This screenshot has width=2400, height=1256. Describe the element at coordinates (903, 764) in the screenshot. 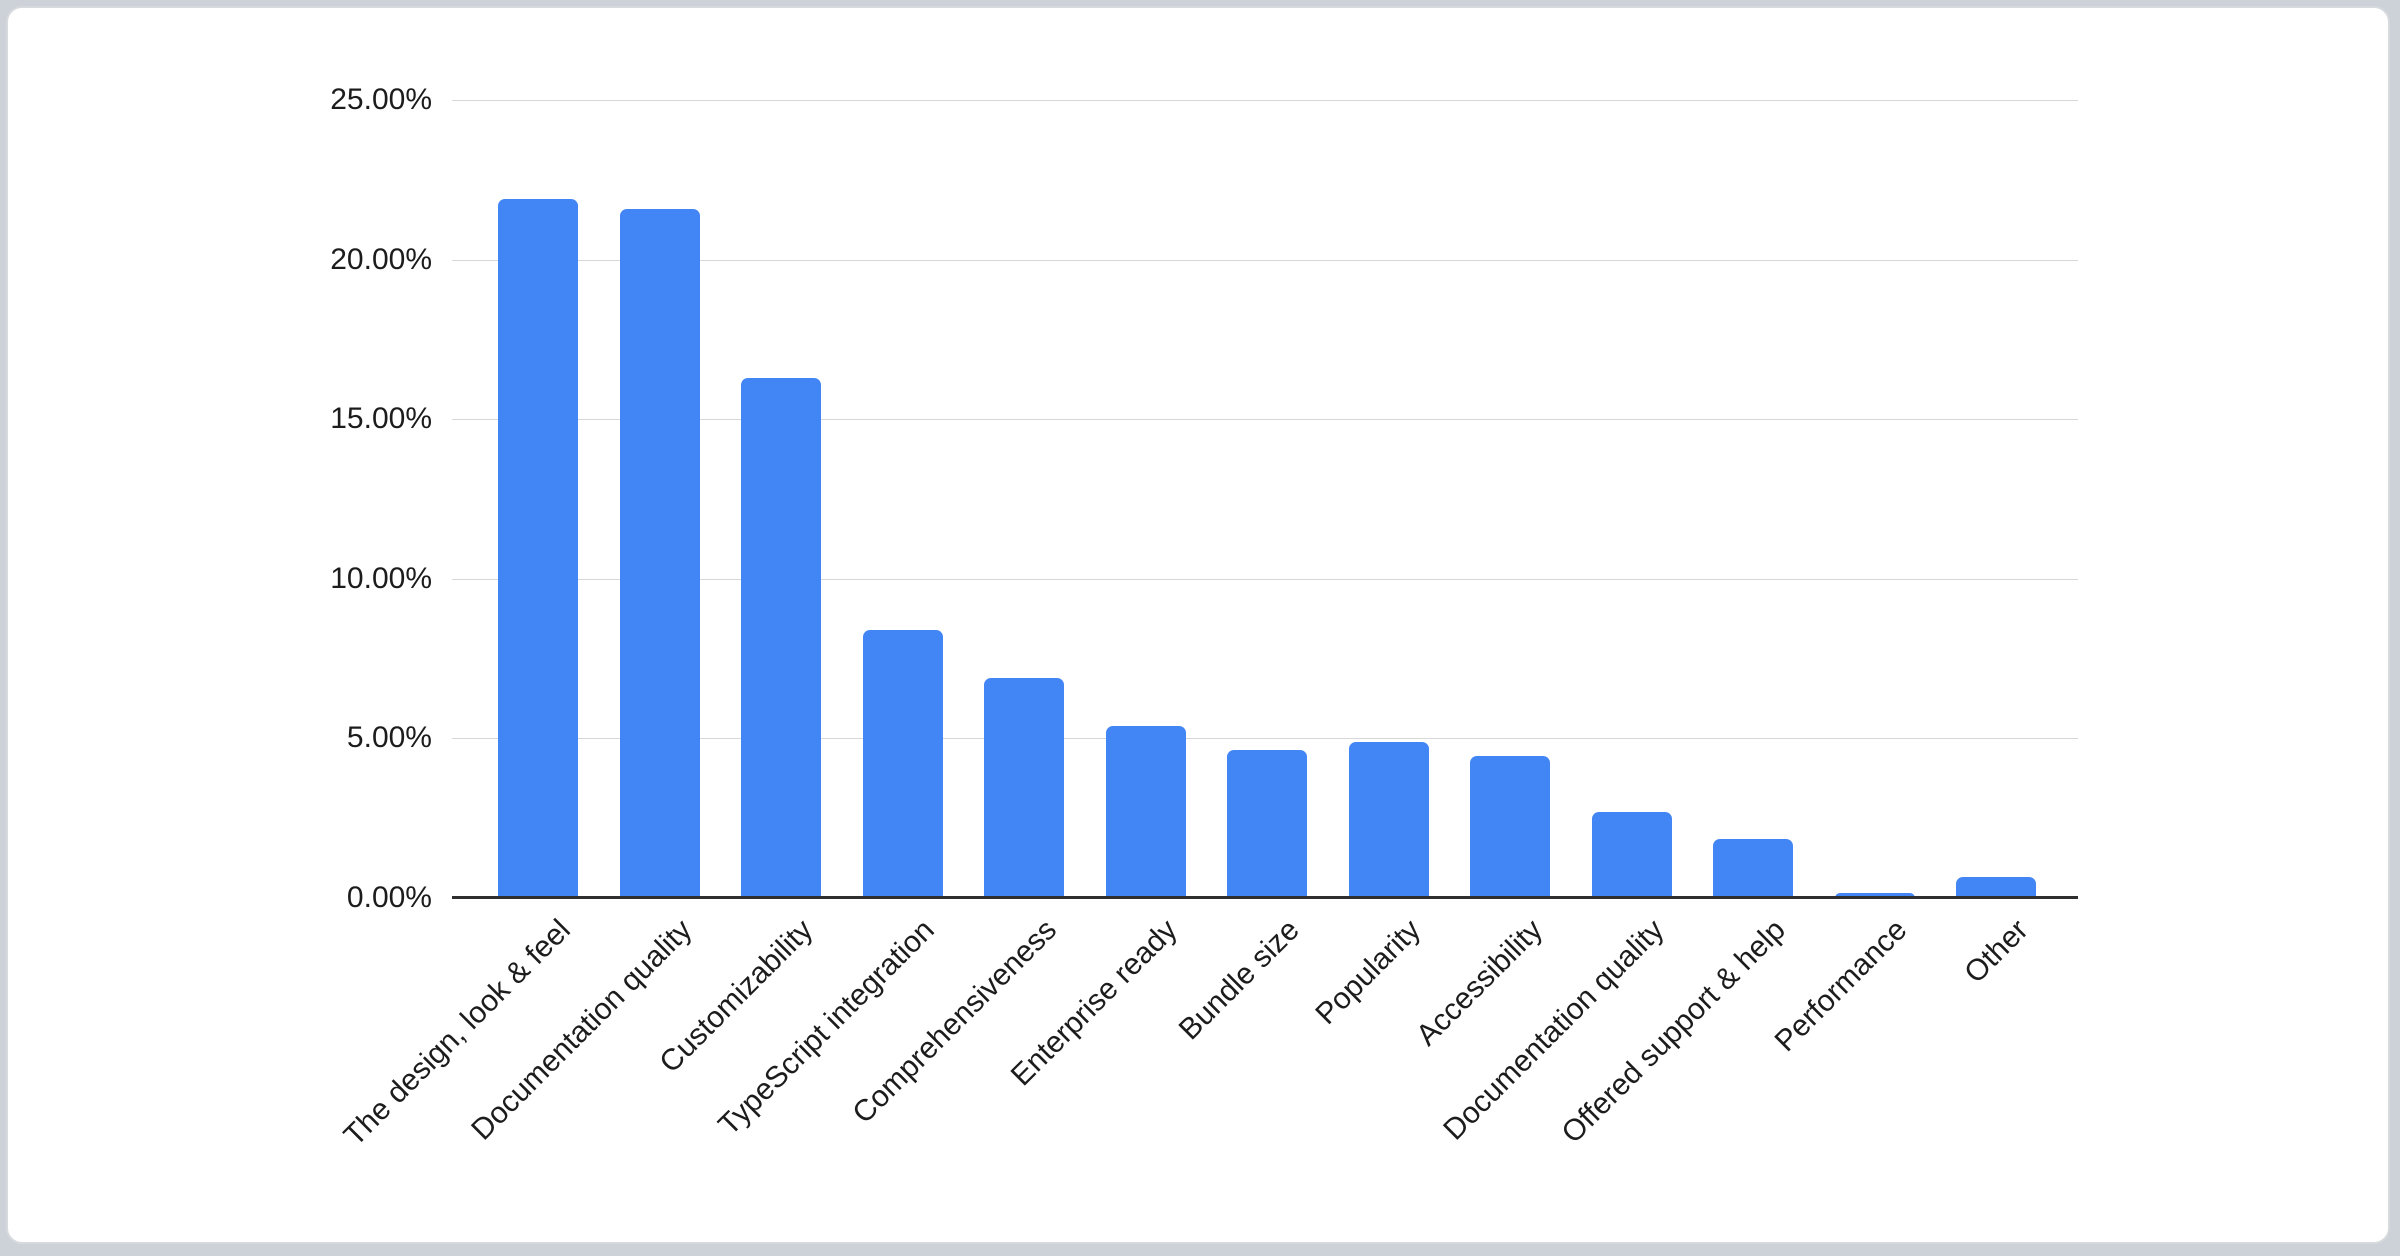

I see `bar-typescript-integration` at that location.